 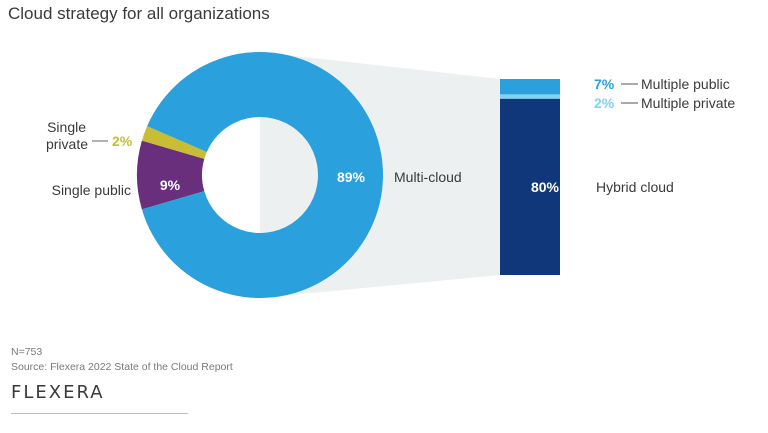 I want to click on single-private-label-line1: Single, so click(x=66, y=127).